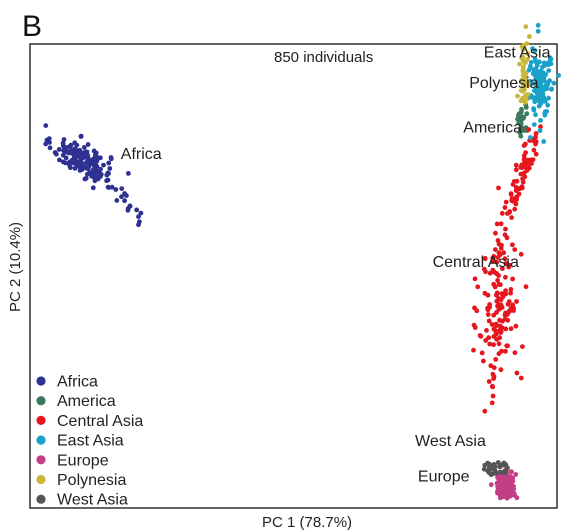 This screenshot has width=572, height=532. What do you see at coordinates (307, 522) in the screenshot?
I see `x-axis-label: PC 1 (78.7%)` at bounding box center [307, 522].